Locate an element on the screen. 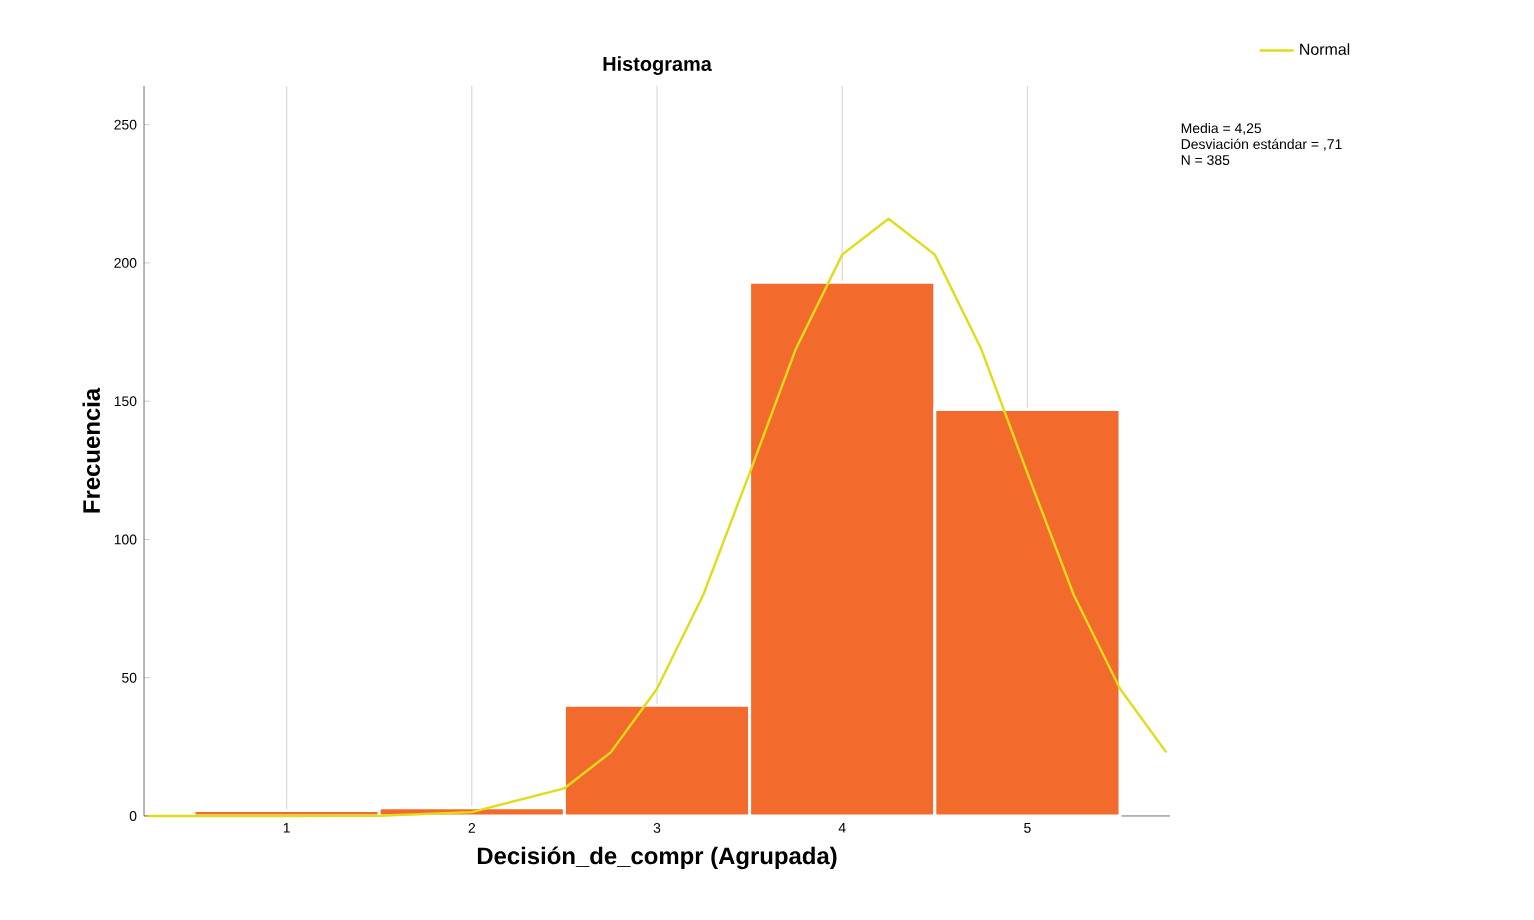  chart-title: Histograma is located at coordinates (657, 65).